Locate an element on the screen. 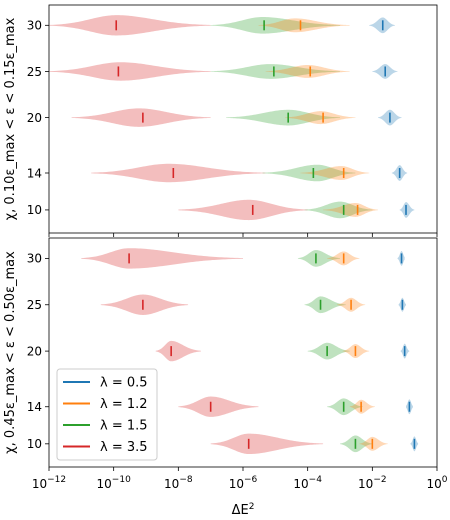 Image resolution: width=450 pixels, height=520 pixels. x-axis: 10⁻¹² 10⁻¹⁰ 10⁻⁸ 10⁻⁶ 10⁻⁴ 10⁻² 10⁰ is located at coordinates (240, 483).